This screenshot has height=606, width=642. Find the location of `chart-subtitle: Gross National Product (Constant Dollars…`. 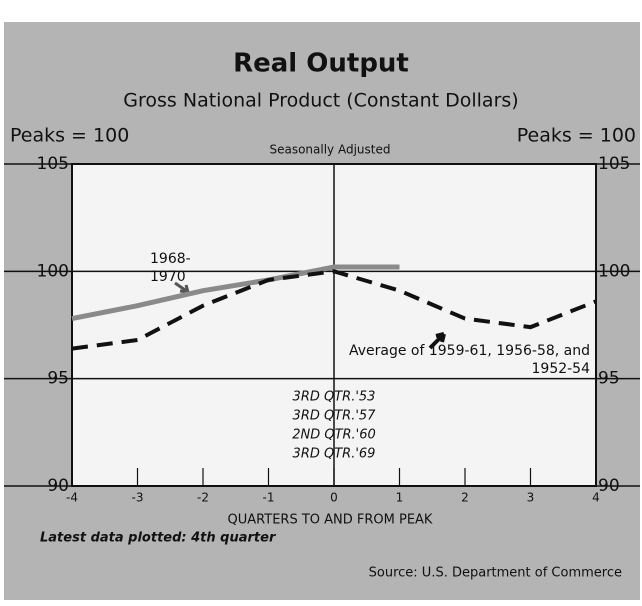

chart-subtitle: Gross National Product (Constant Dollars… is located at coordinates (320, 101).